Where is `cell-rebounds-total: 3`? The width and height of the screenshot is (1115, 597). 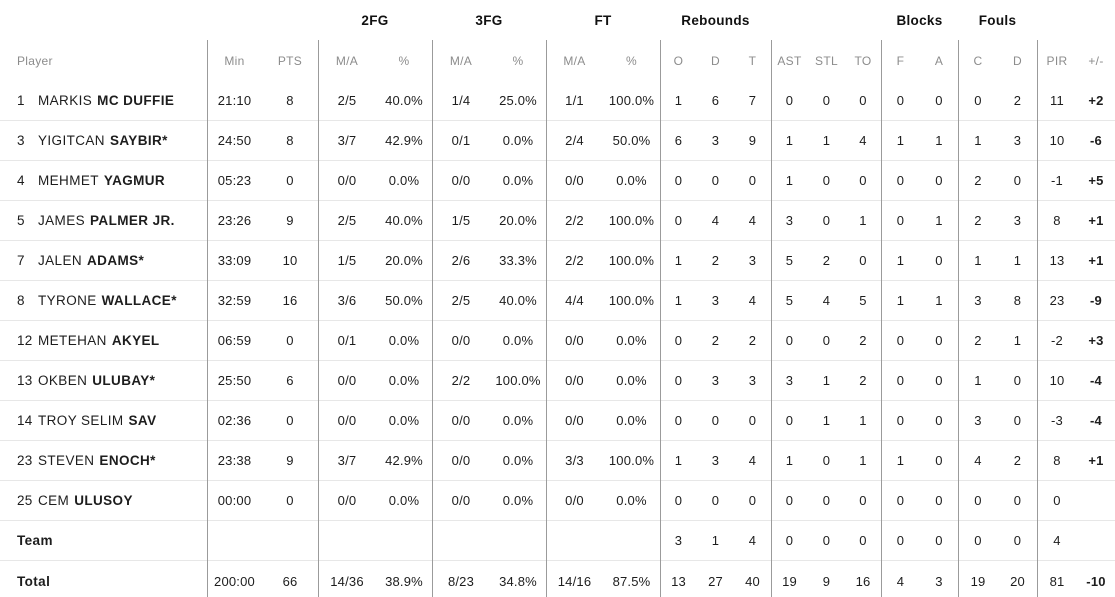
cell-rebounds-total: 3 is located at coordinates (752, 260).